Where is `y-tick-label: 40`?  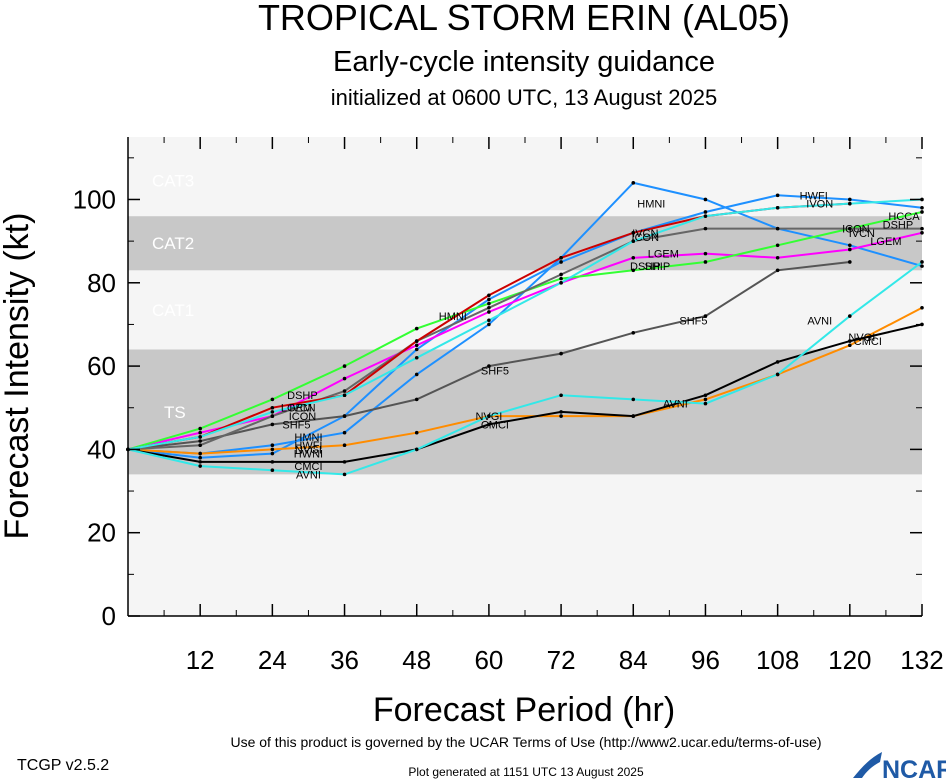 y-tick-label: 40 is located at coordinates (101, 449).